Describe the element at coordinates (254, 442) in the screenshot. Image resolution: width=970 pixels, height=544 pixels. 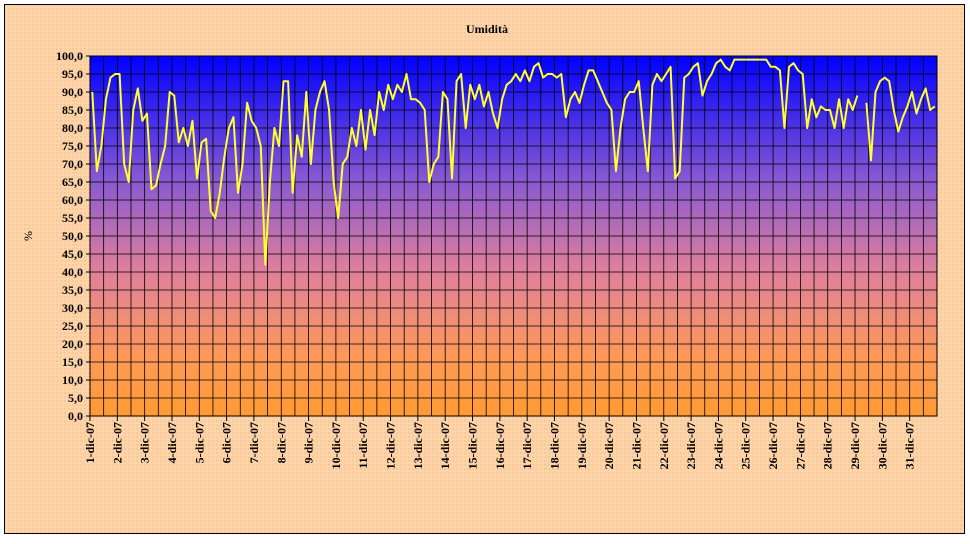
I see `x-tick-label: 7-dic-07` at that location.